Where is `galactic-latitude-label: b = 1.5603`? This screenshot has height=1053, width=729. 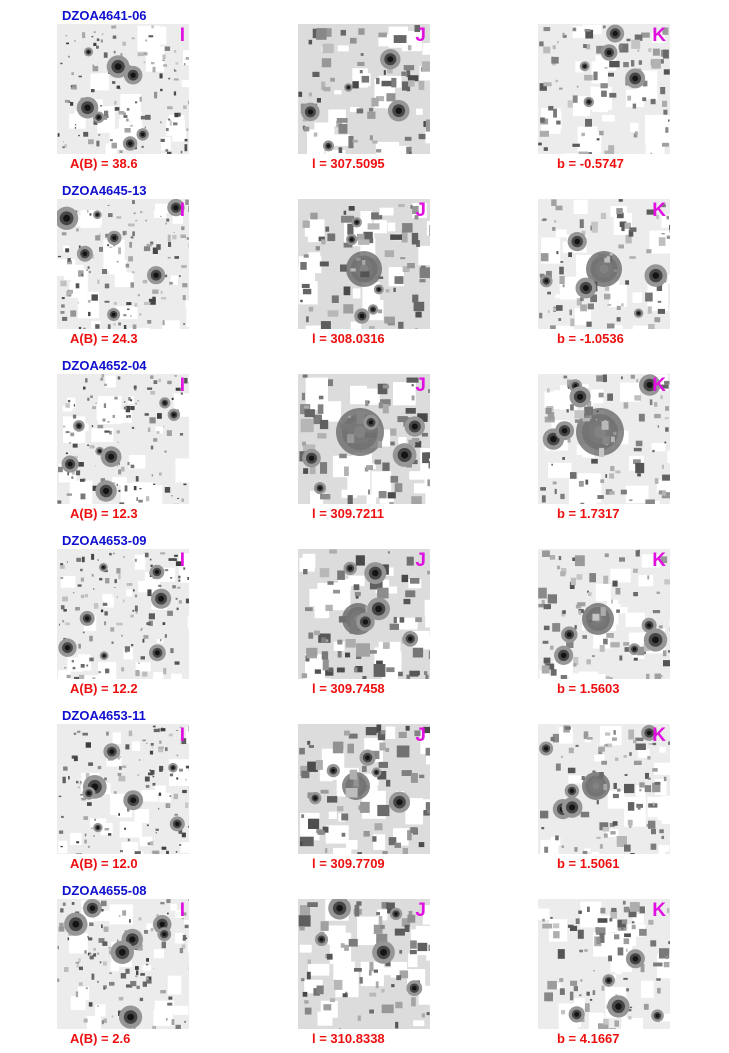
galactic-latitude-label: b = 1.5603 is located at coordinates (588, 688).